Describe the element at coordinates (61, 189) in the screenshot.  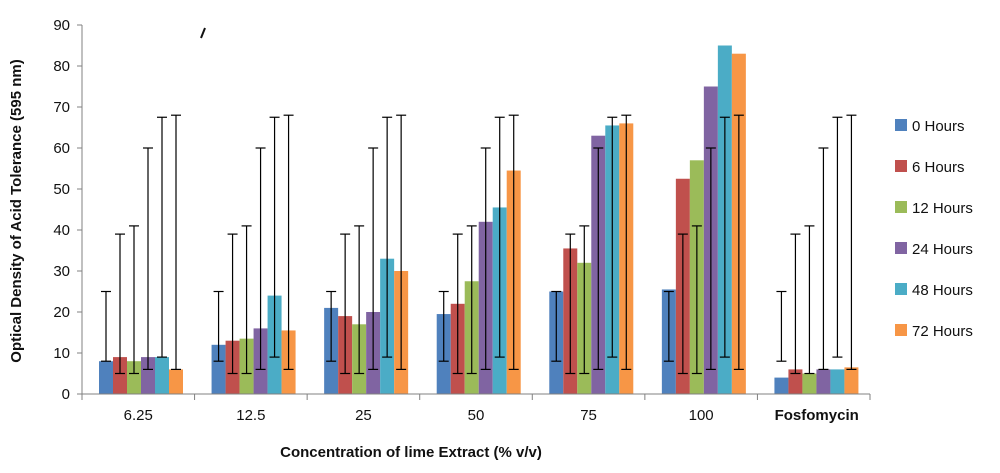
I see `y-tick-label: 50` at that location.